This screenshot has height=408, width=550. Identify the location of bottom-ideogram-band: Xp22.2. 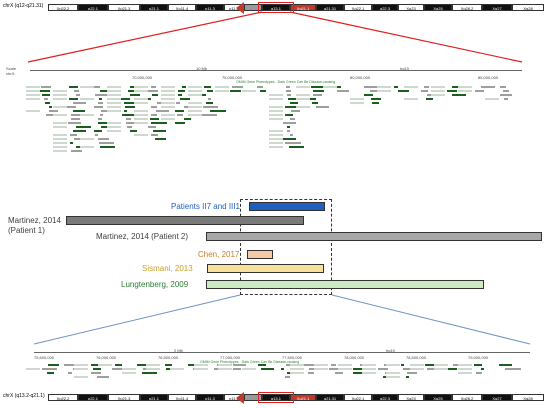
(63, 397).